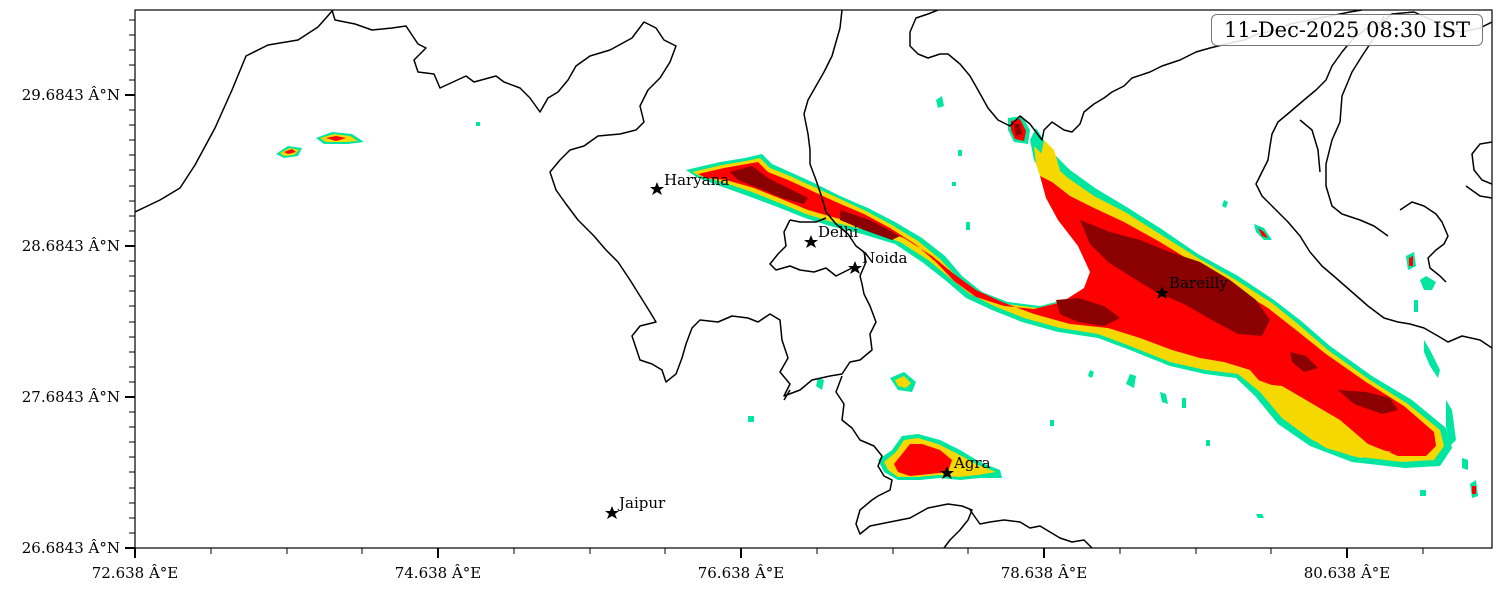  What do you see at coordinates (135, 573) in the screenshot?
I see `lon-tick-label: 72.638 Â°E` at bounding box center [135, 573].